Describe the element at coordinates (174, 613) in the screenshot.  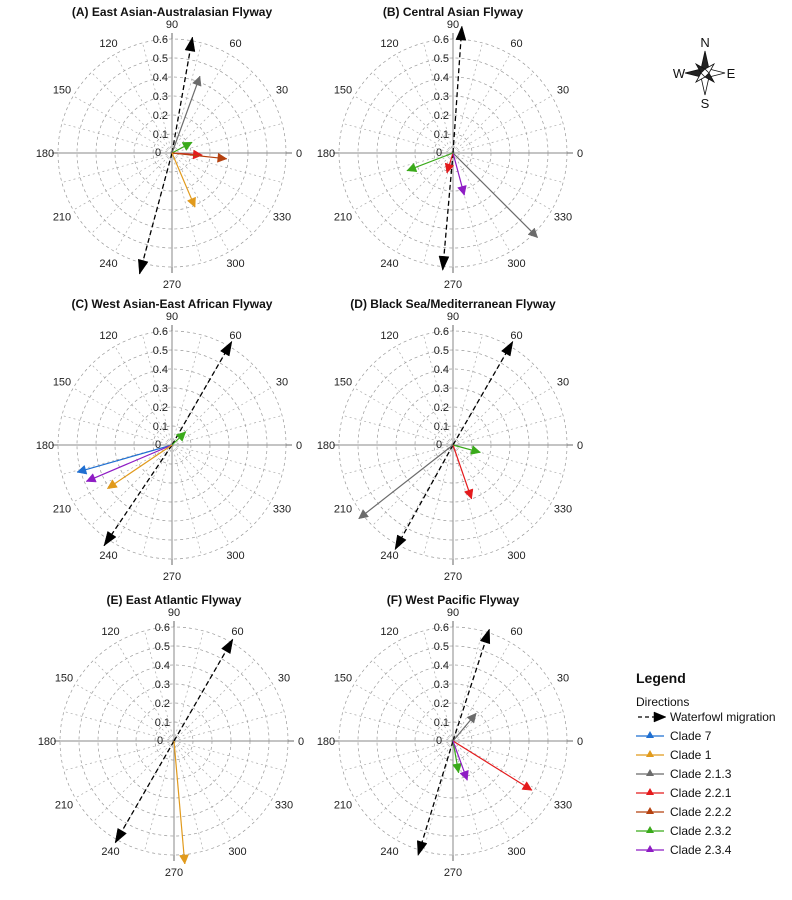
I see `angle-label: 90` at that location.